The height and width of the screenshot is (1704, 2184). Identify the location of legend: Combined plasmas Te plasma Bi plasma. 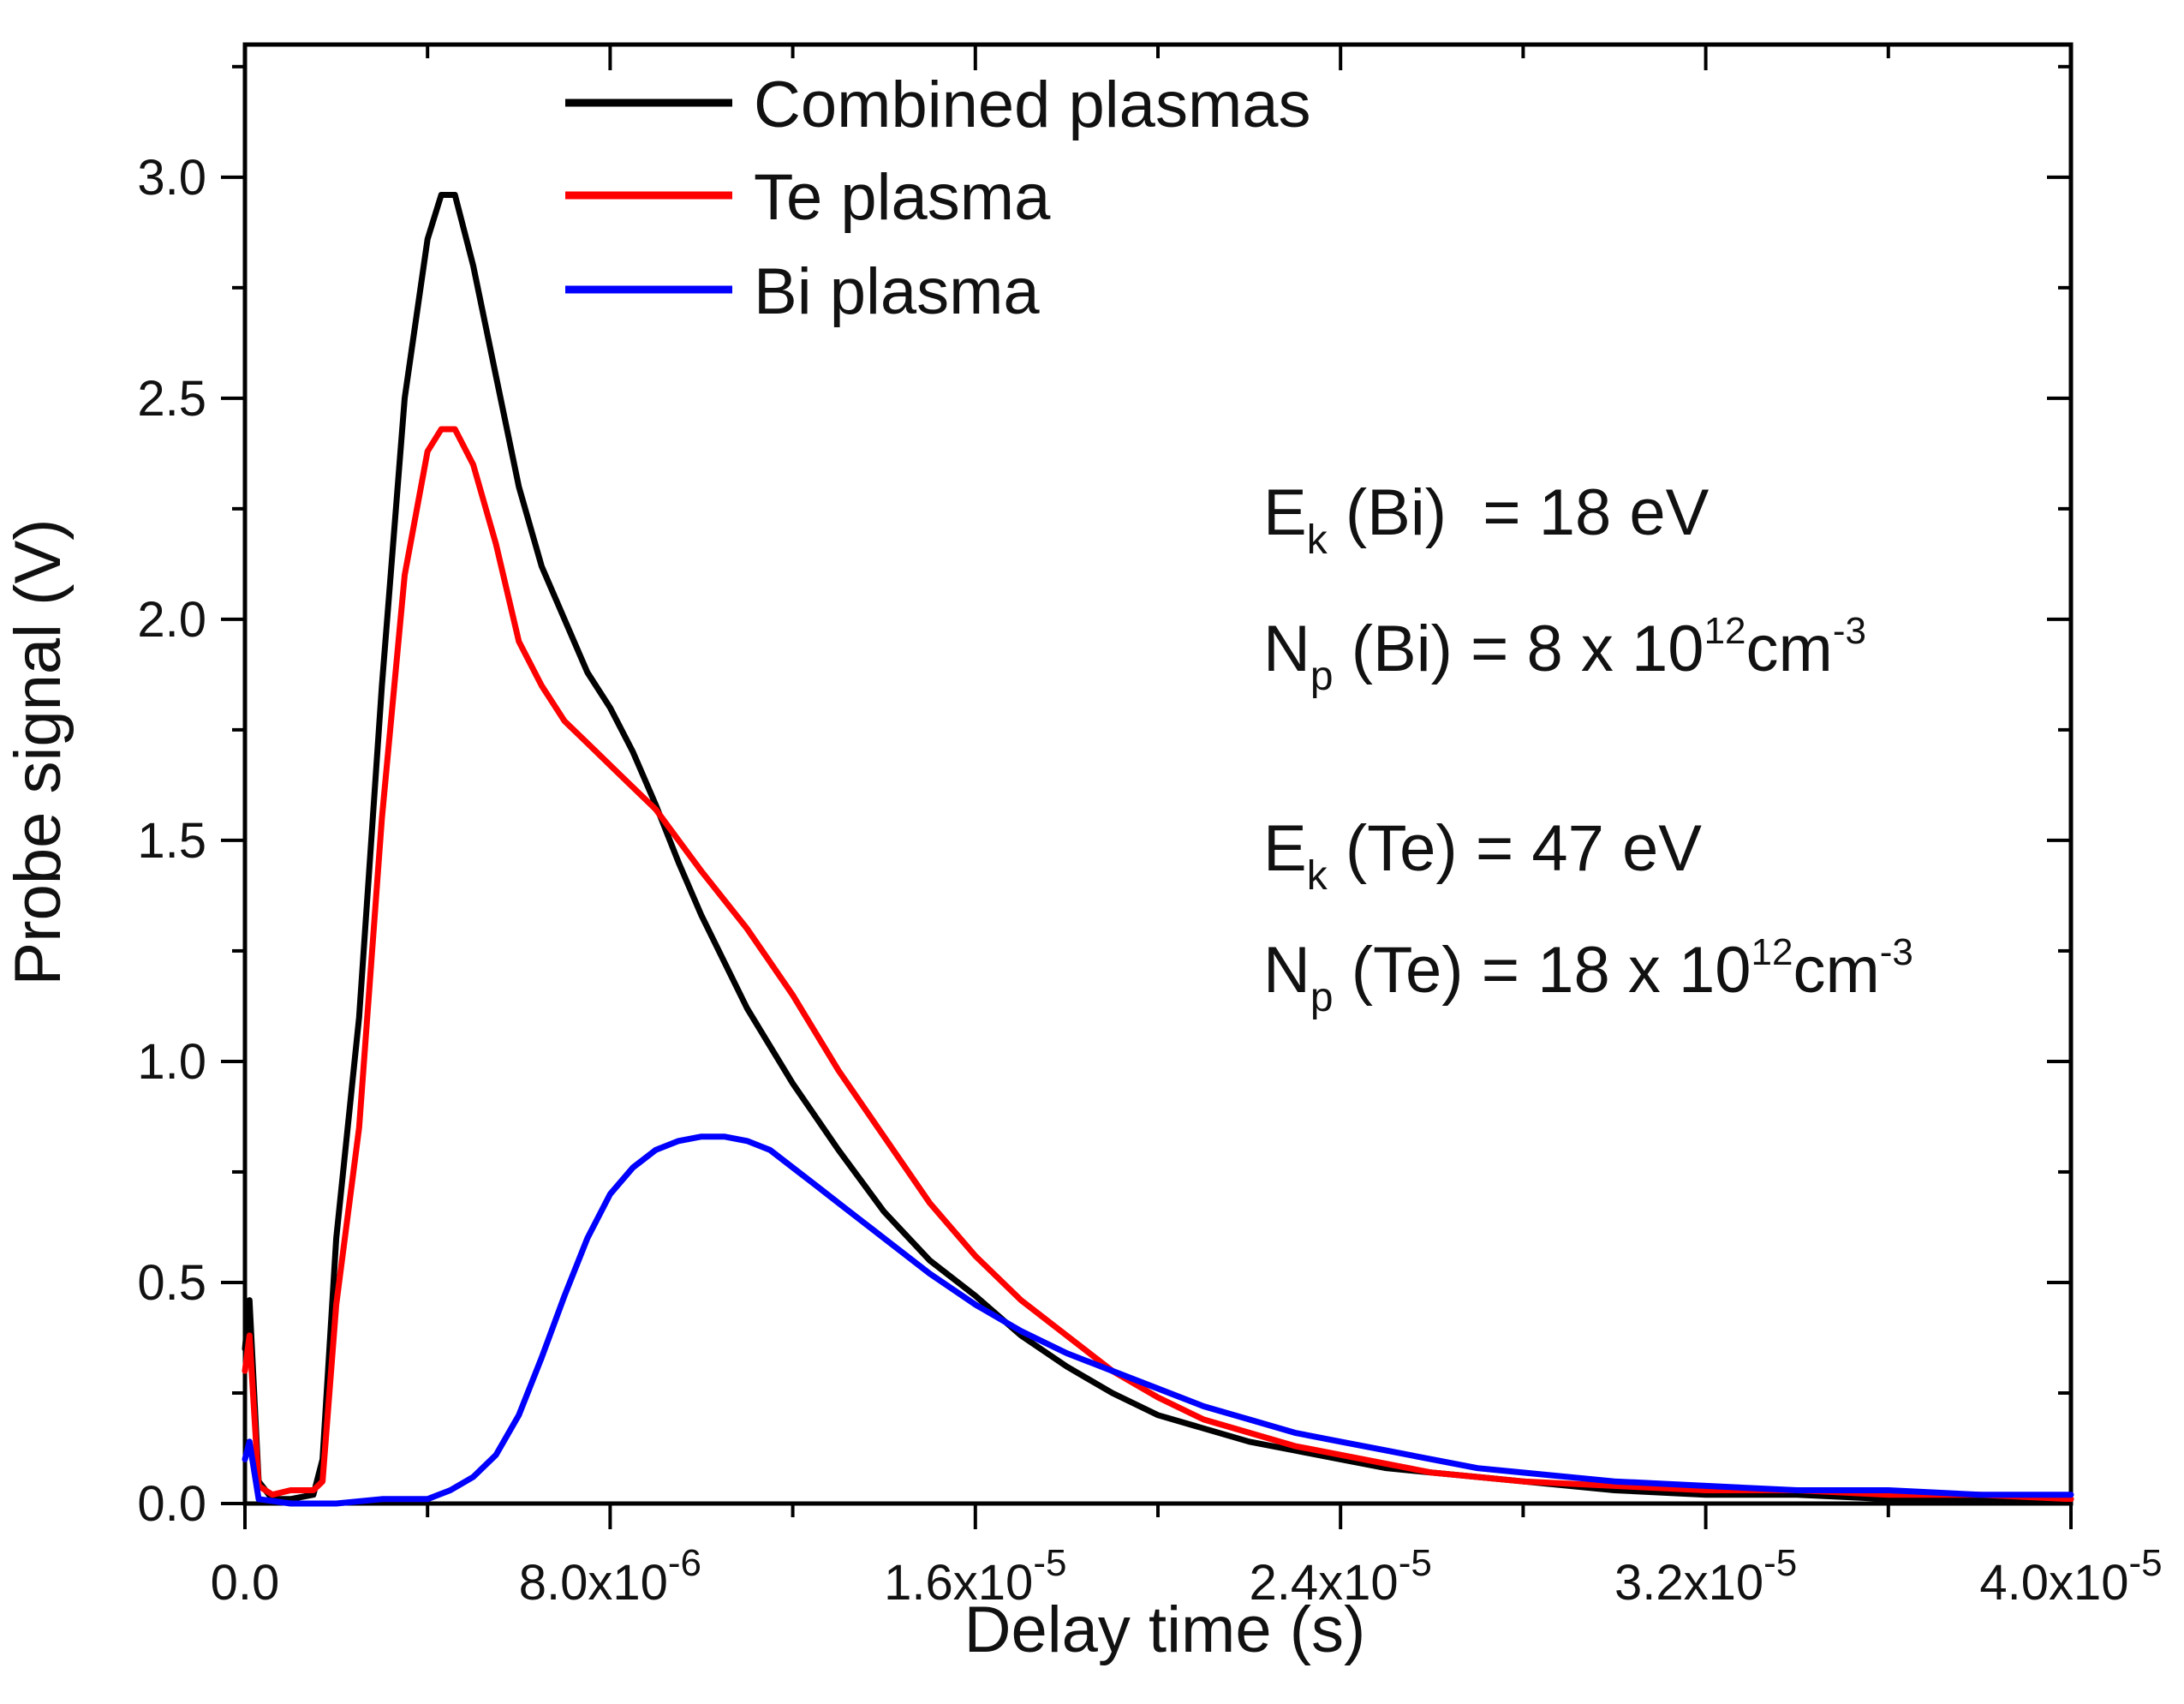
(938, 198).